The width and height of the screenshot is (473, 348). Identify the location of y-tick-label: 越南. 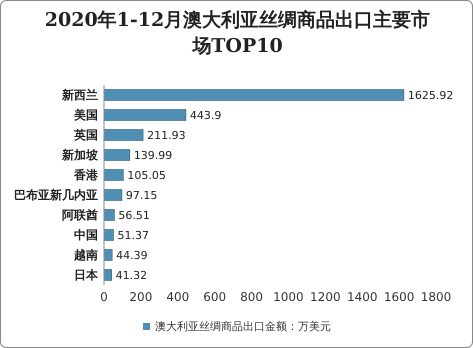
(85, 255).